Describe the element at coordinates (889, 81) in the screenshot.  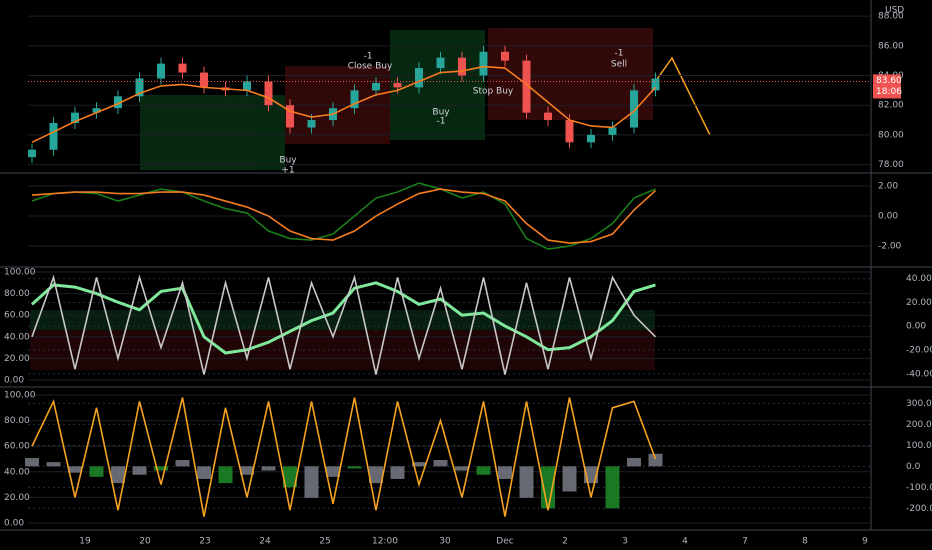
I see `price-tag-label: 83.60` at that location.